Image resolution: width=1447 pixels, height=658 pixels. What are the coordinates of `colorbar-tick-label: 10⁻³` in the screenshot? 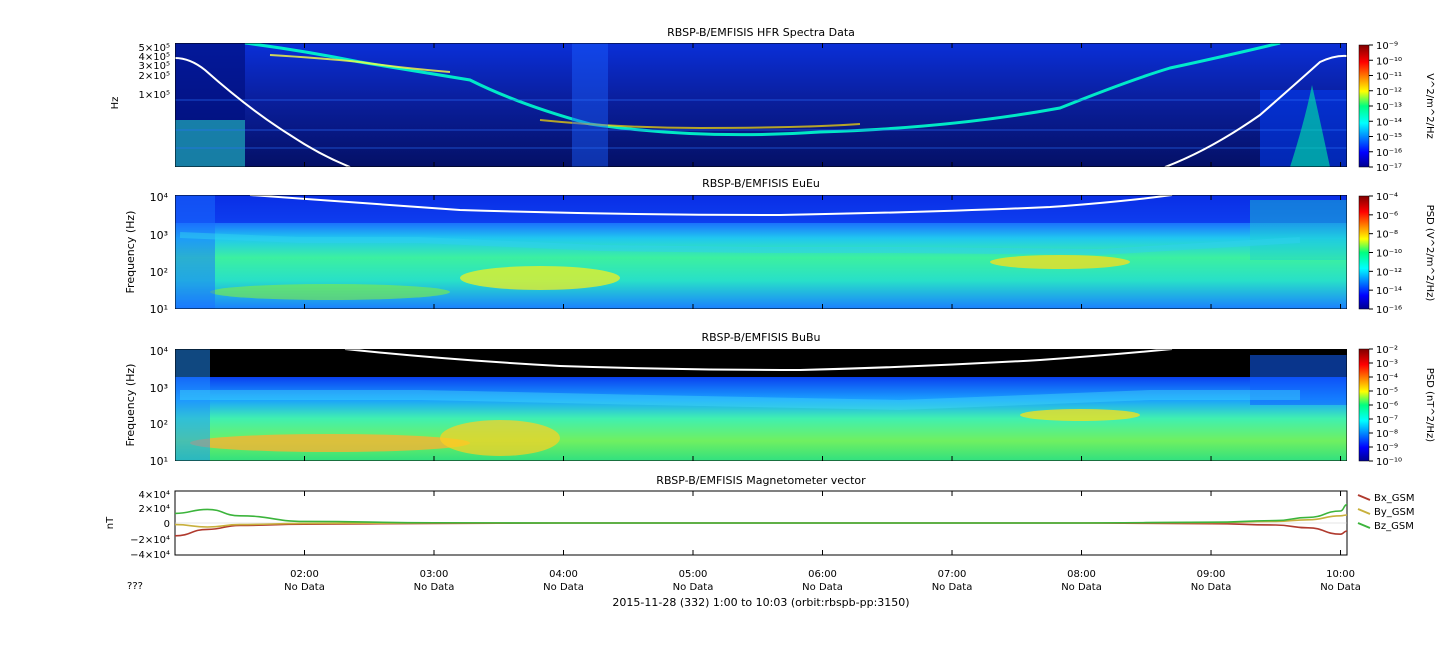 It's located at (1387, 364).